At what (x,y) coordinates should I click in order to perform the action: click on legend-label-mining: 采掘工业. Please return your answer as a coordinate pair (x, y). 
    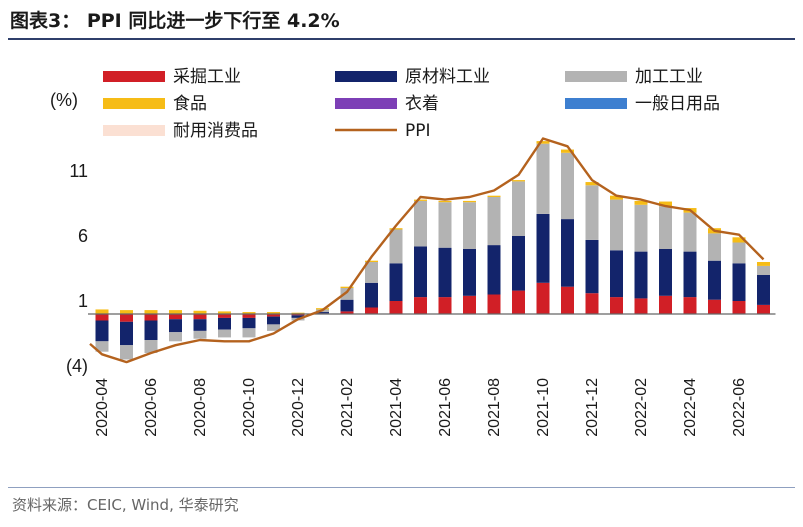
    Looking at the image, I should click on (207, 77).